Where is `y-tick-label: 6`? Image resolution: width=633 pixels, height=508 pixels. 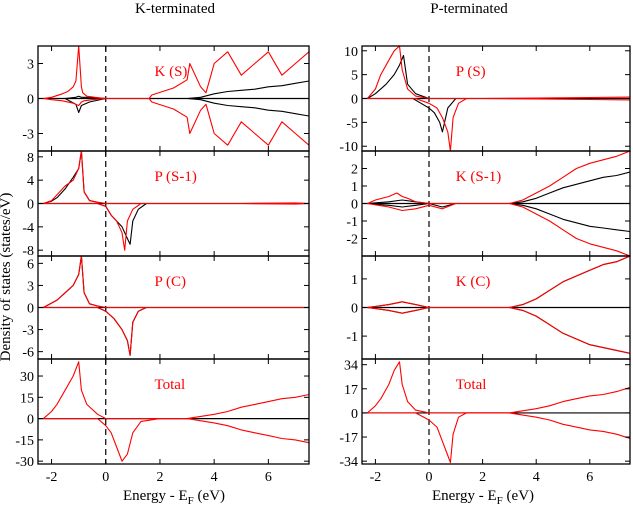
y-tick-label: 6 is located at coordinates (30, 264).